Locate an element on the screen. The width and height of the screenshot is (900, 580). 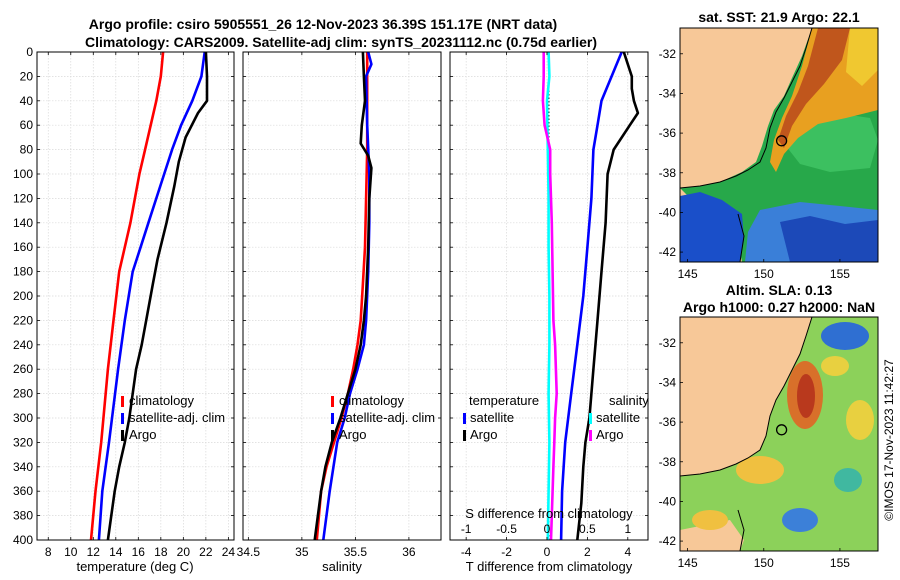
x-tick-label: 12 is located at coordinates (94, 552).